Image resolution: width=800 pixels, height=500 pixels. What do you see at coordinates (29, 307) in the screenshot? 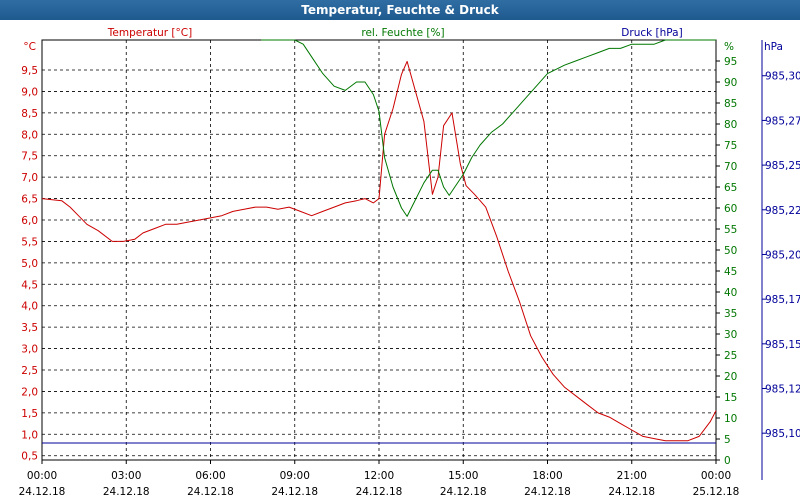
I see `temp-tick-label: 4,0` at bounding box center [29, 307].